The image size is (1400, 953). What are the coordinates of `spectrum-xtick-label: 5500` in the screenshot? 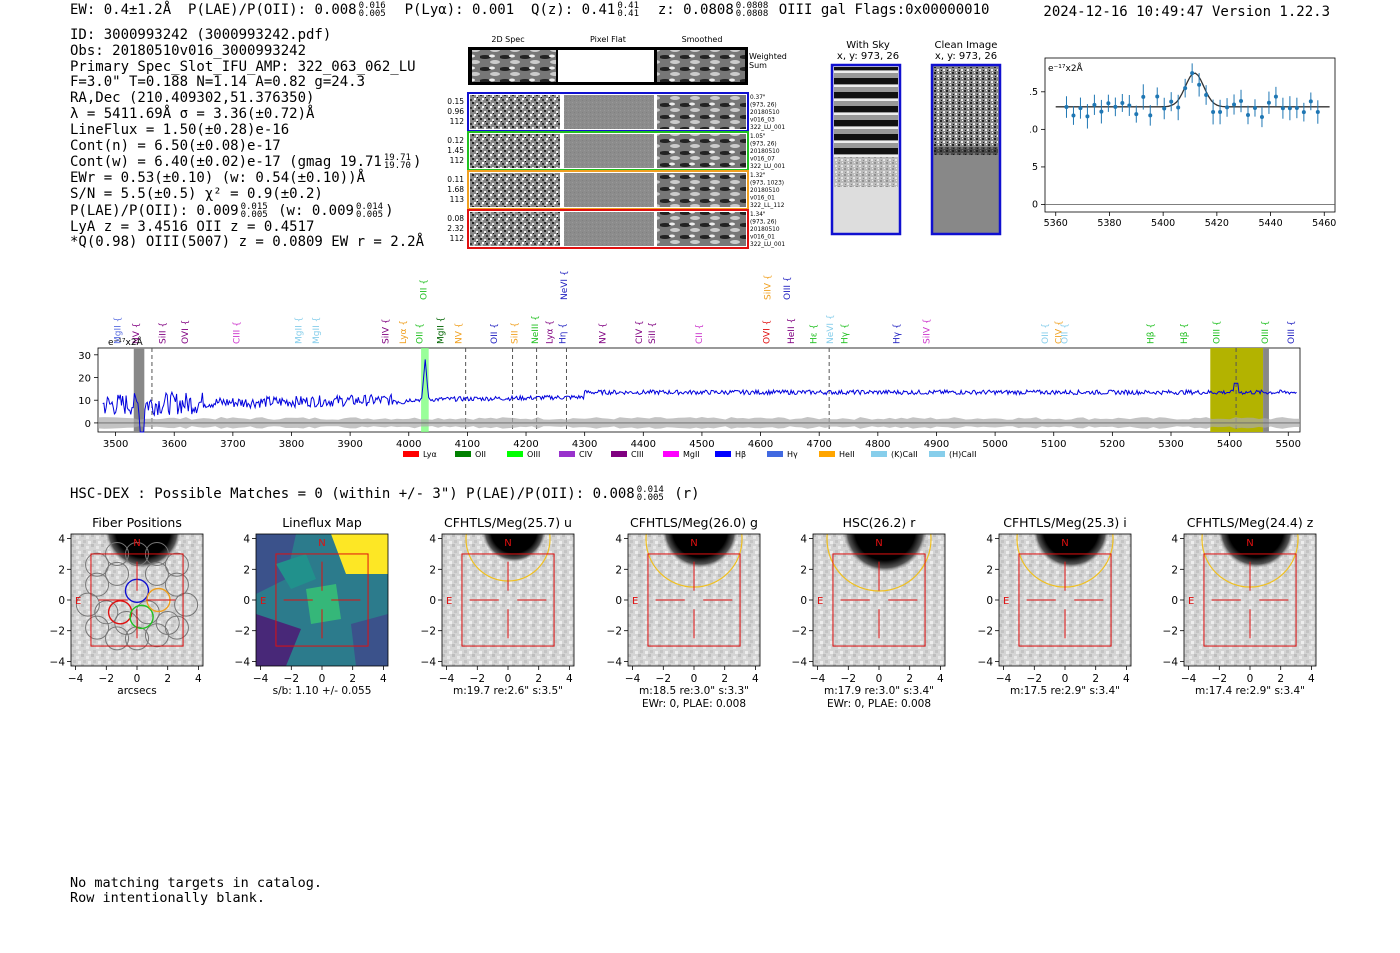 It's located at (1288, 444).